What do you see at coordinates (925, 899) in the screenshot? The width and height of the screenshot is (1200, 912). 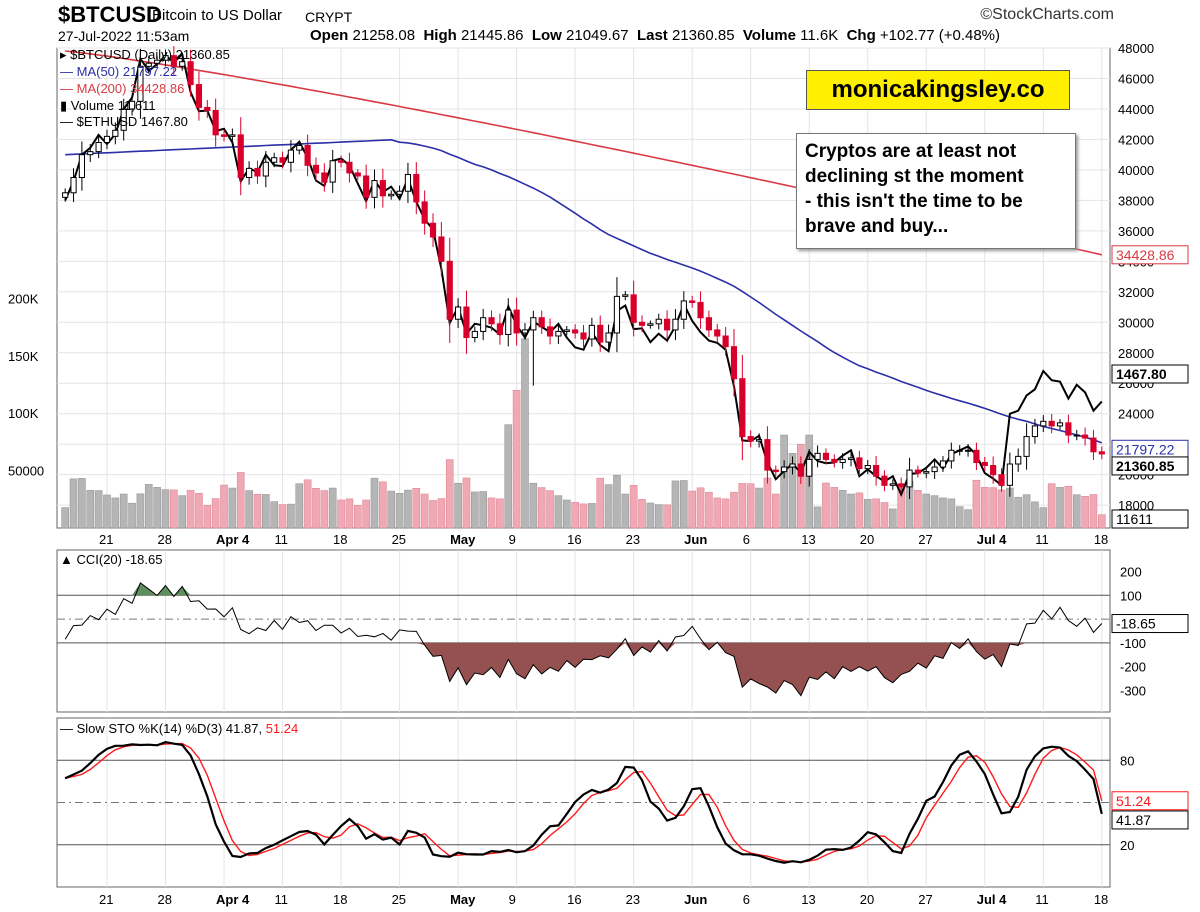 I see `x-tick-label: 27` at bounding box center [925, 899].